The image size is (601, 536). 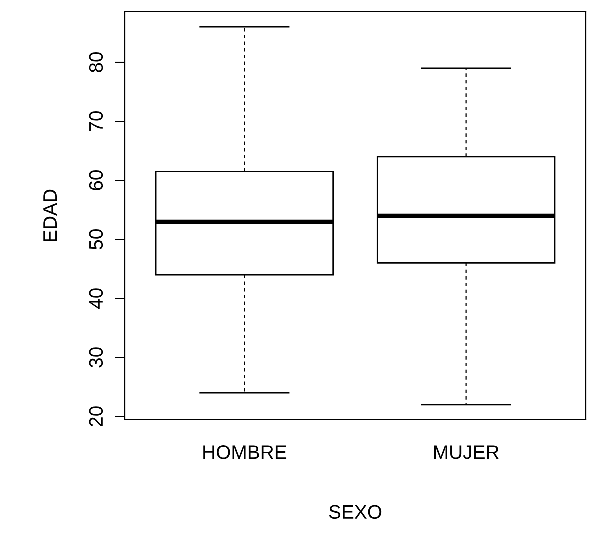 I want to click on y-axis-title: EDAD, so click(x=51, y=216).